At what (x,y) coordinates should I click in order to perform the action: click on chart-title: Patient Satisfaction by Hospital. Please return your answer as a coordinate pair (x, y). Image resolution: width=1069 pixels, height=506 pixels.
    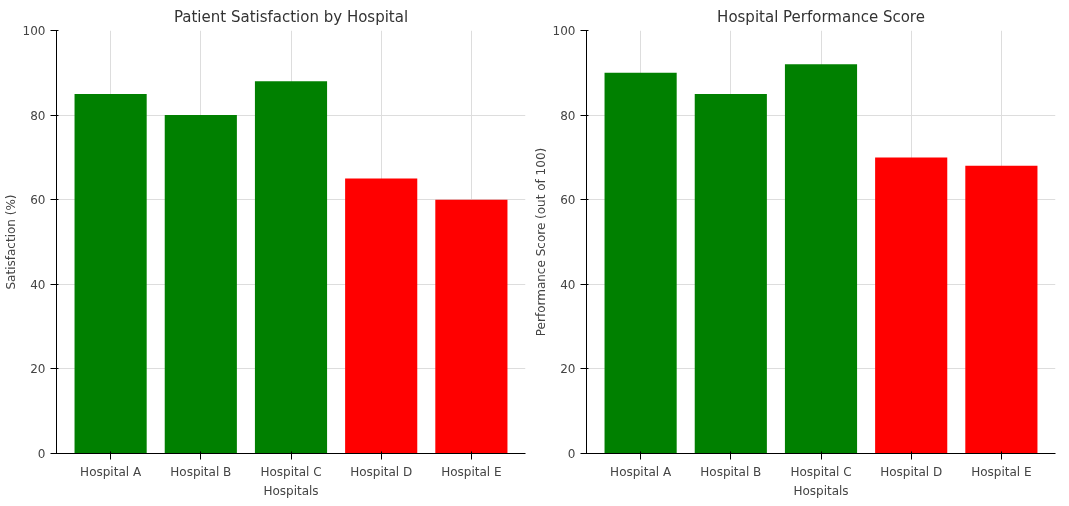
    Looking at the image, I should click on (291, 16).